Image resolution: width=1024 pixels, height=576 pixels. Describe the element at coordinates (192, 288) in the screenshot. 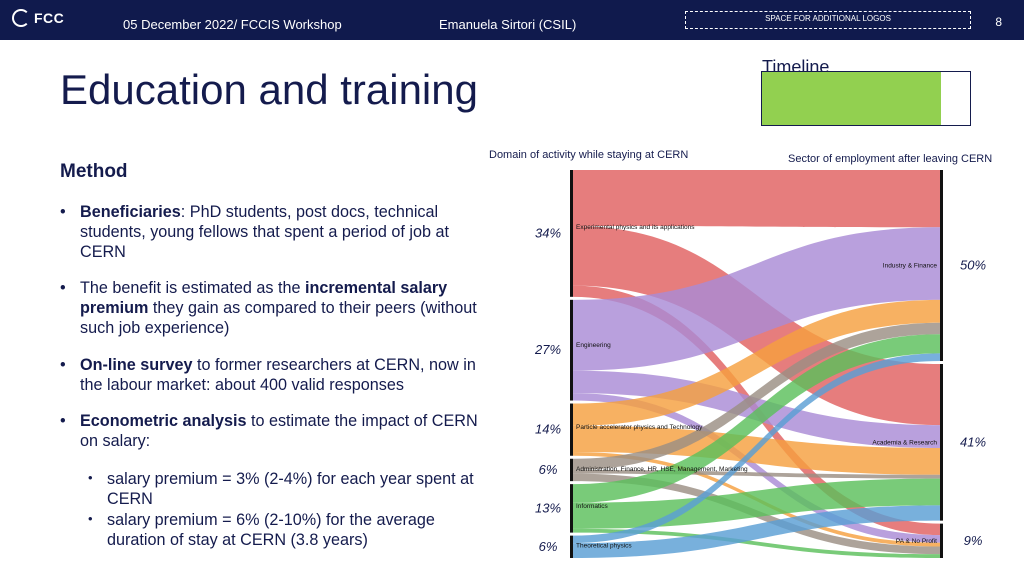

I see `bullet-text: The benefit is estimated as the` at that location.